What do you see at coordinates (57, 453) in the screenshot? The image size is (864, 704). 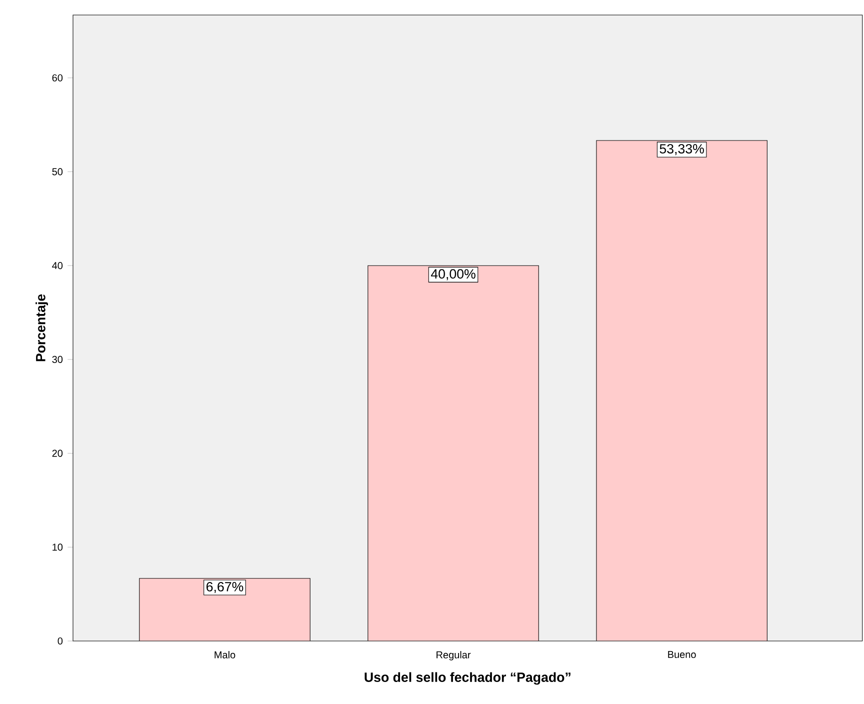 I see `y-tick-label: 20` at bounding box center [57, 453].